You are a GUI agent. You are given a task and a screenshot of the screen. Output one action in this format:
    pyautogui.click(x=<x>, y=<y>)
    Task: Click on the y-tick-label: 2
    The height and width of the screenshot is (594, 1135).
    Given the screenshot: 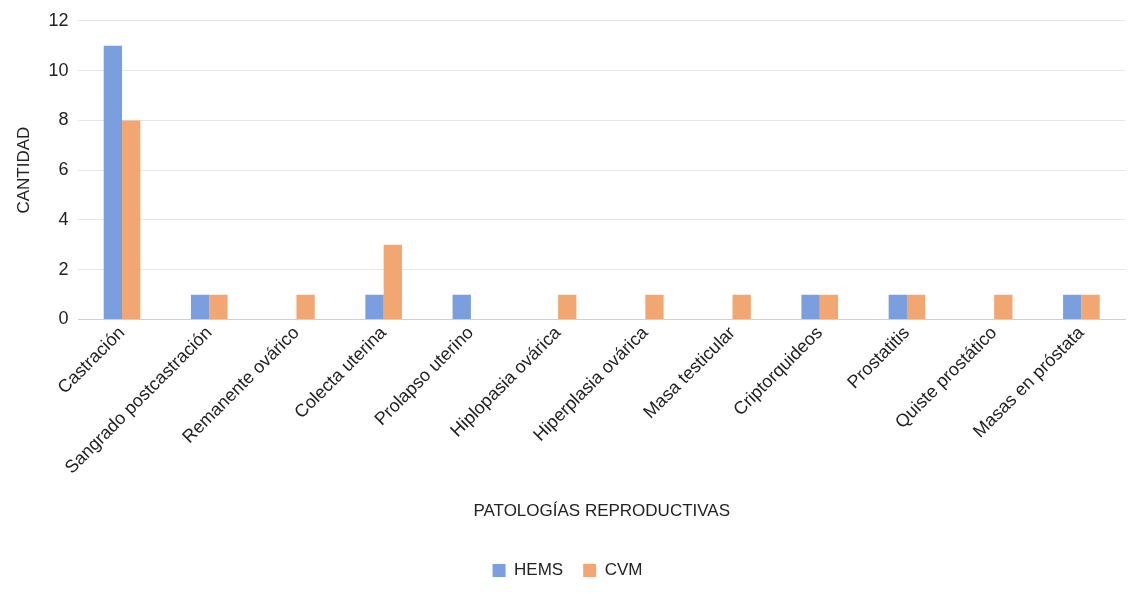 What is the action you would take?
    pyautogui.click(x=63, y=268)
    